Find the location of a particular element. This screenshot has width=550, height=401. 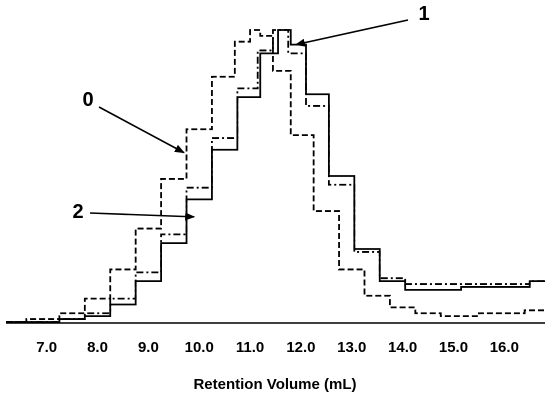

callout-label-1: 1 is located at coordinates (423, 14).